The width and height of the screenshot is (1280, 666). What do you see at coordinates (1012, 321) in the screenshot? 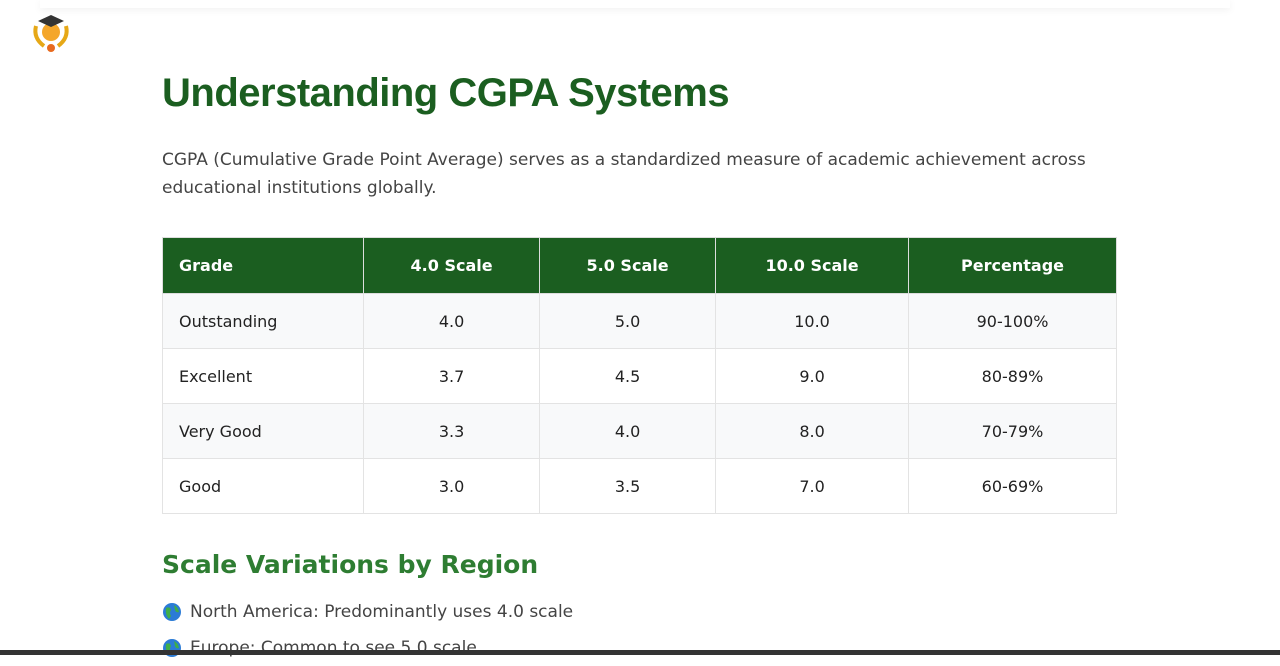
I see `table-cell: 90-100%` at bounding box center [1012, 321].